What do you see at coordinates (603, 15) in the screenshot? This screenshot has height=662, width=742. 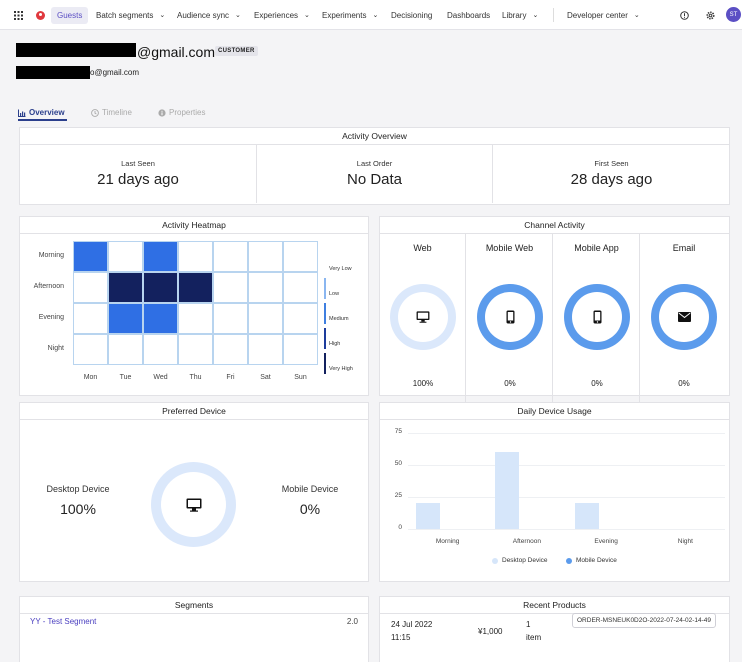 I see `nav-developer-center: Developer center ⌄` at bounding box center [603, 15].